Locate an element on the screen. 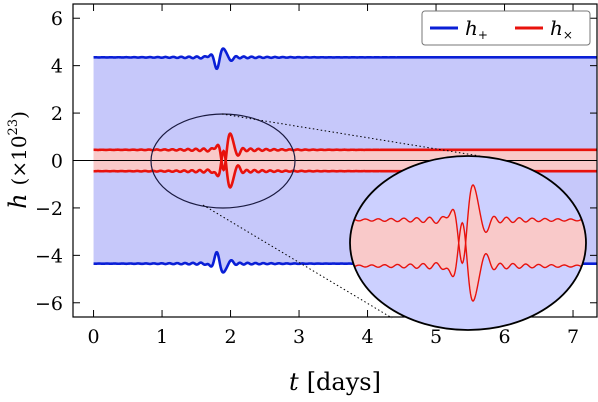 The height and width of the screenshot is (402, 598). y-tick-label: 6 is located at coordinates (57, 19).